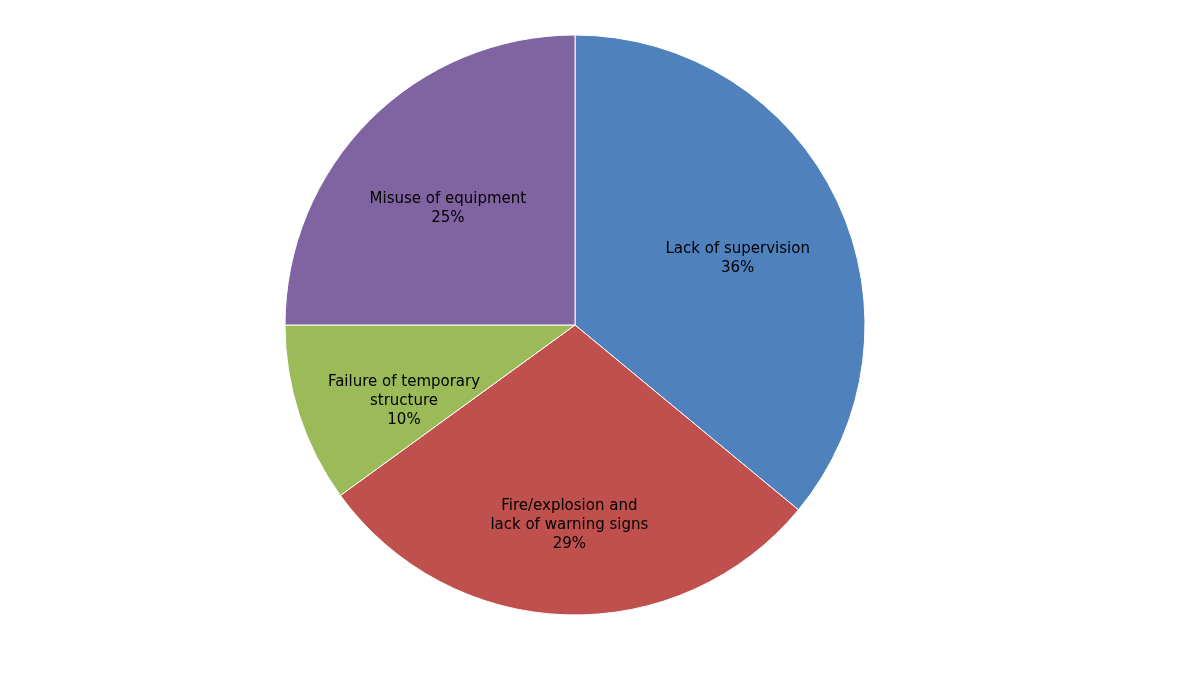  What do you see at coordinates (737, 248) in the screenshot?
I see `slice-label: Lack of supervision` at bounding box center [737, 248].